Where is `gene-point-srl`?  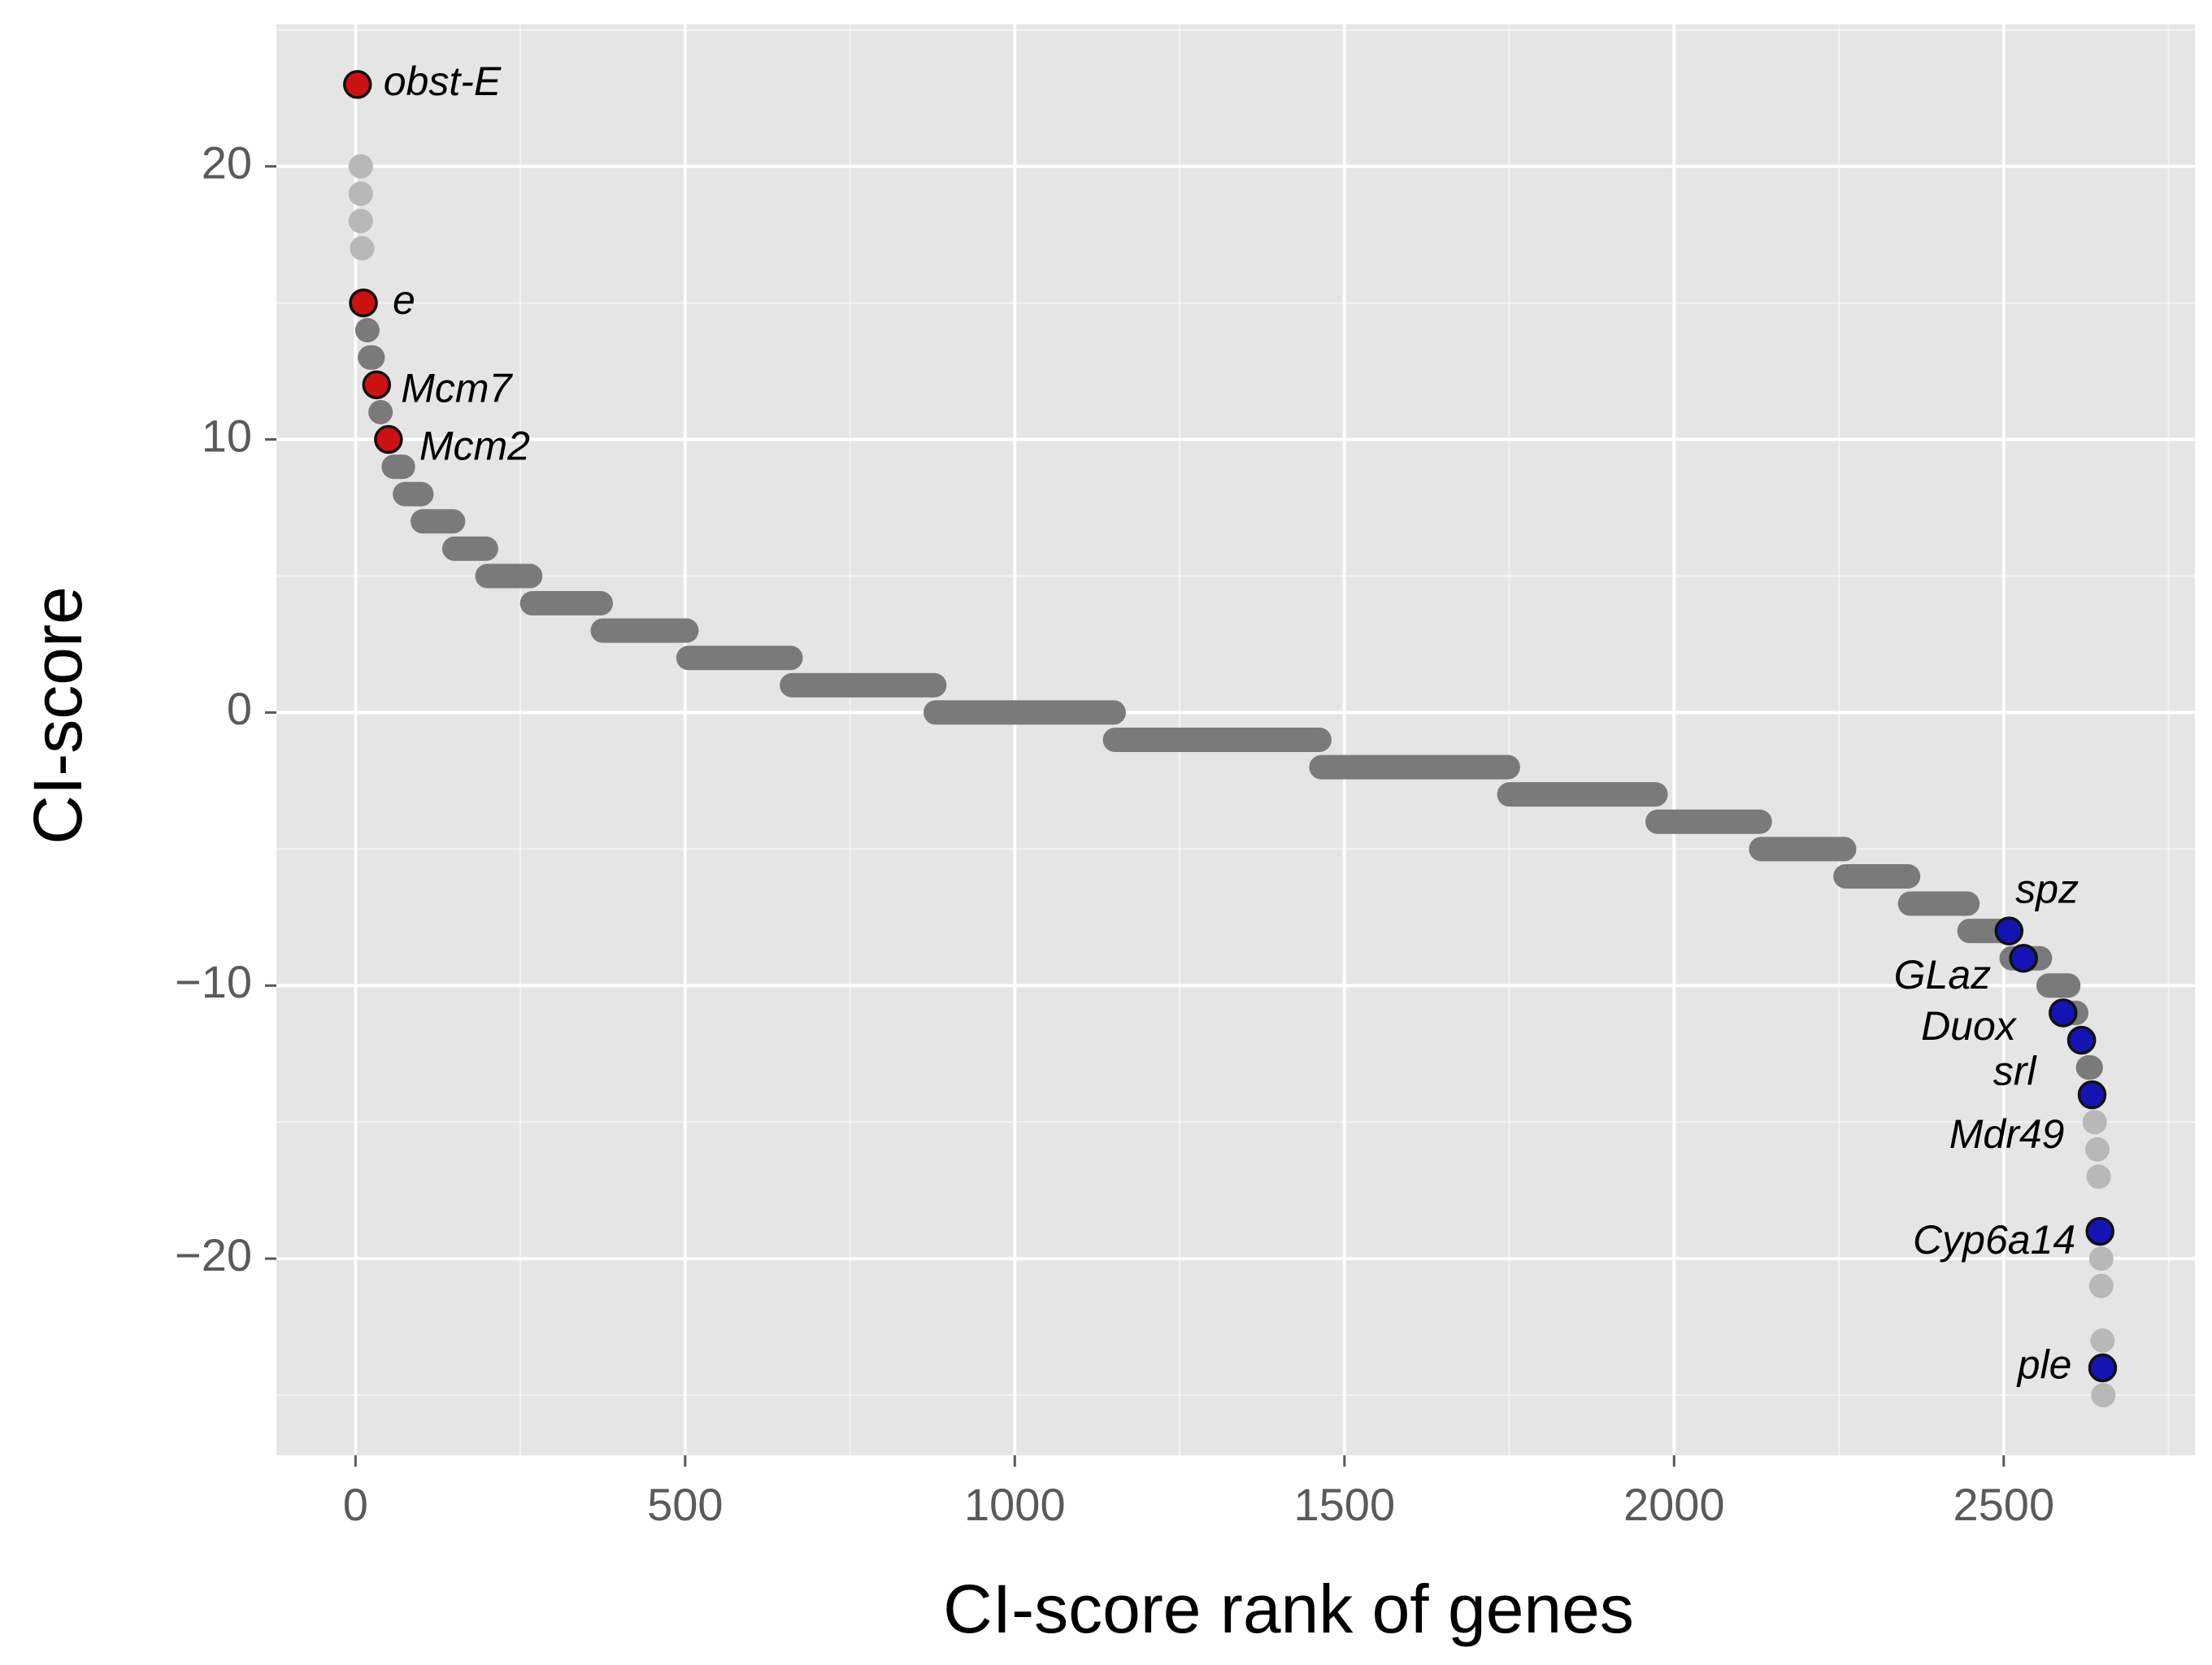 gene-point-srl is located at coordinates (2081, 1040).